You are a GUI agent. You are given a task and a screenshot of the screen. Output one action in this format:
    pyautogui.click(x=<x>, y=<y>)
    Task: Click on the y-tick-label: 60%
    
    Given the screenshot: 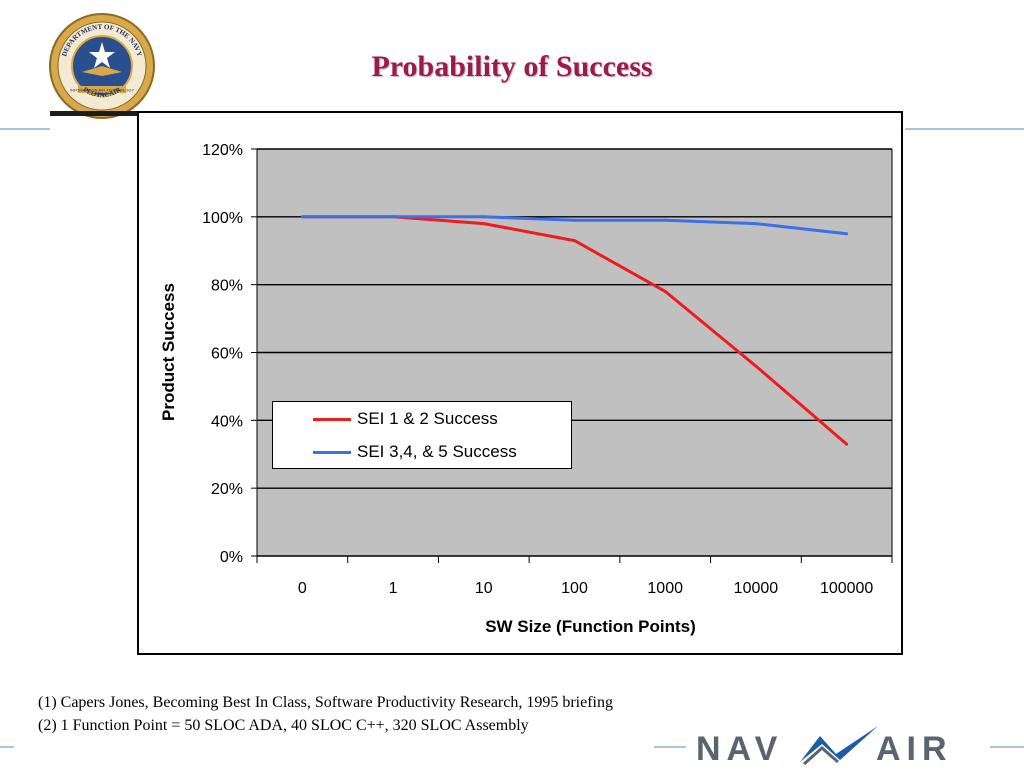 What is the action you would take?
    pyautogui.click(x=227, y=354)
    